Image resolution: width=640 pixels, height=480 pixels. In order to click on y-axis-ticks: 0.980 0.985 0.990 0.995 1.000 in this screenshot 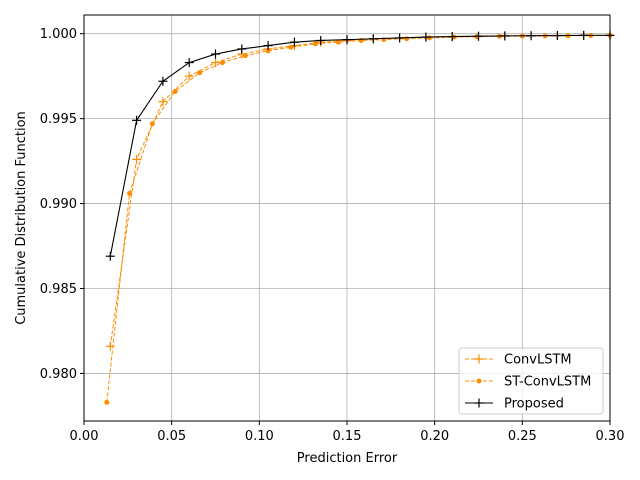, I will do `click(62, 204)`.